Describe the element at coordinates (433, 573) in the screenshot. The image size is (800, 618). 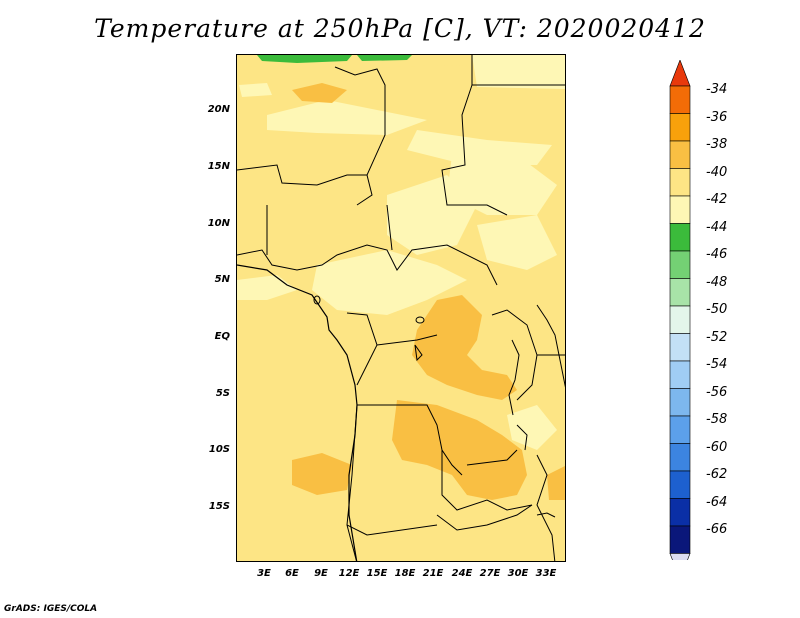
I see `x-tick-21e: 21E` at that location.